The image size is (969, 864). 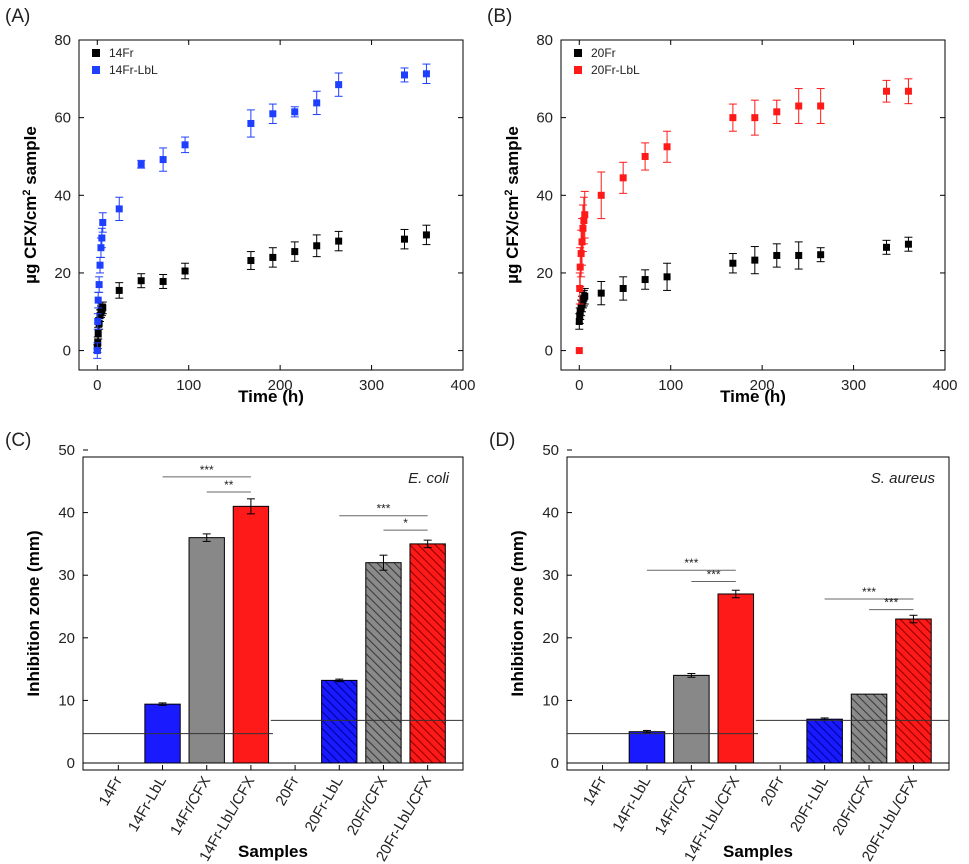 What do you see at coordinates (30, 205) in the screenshot?
I see `y-axis-title: µg CFX/cm2 sample` at bounding box center [30, 205].